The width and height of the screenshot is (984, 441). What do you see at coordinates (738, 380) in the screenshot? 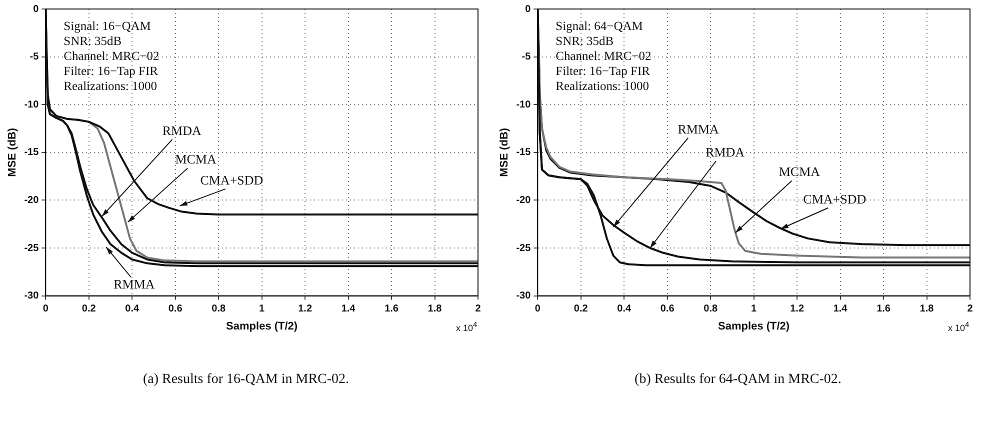
I see `text: (b) Results for 64-QAM in MRC-02.` at bounding box center [738, 380].